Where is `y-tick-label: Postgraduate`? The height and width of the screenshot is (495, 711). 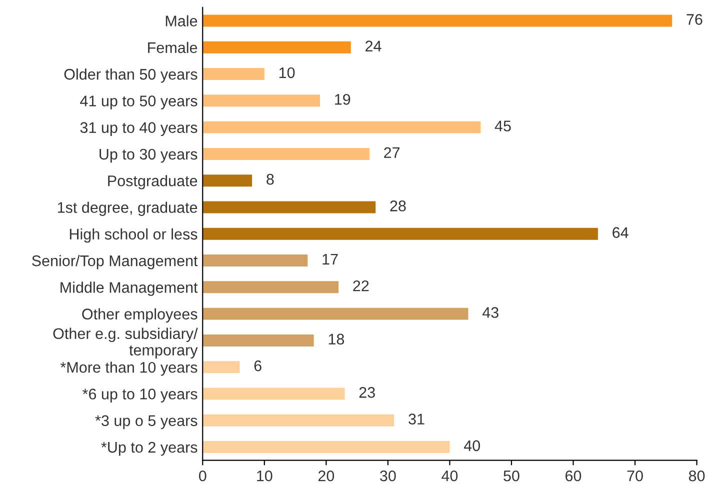
y-tick-label: Postgraduate is located at coordinates (153, 182).